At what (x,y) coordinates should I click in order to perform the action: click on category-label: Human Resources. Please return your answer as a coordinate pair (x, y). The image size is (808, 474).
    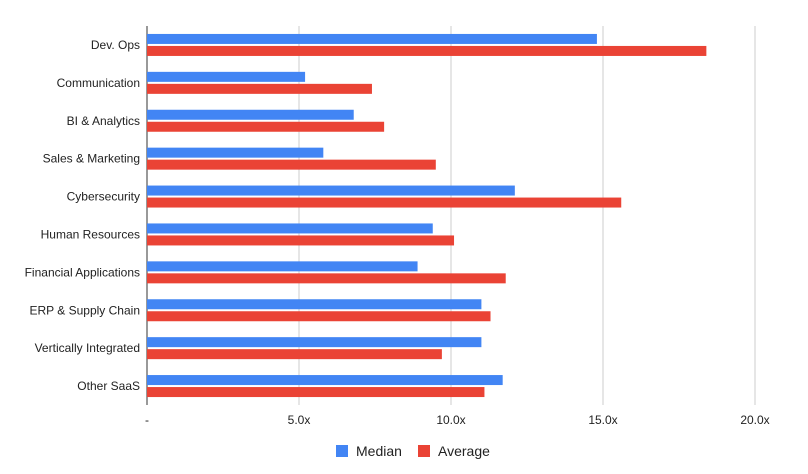
    Looking at the image, I should click on (90, 234).